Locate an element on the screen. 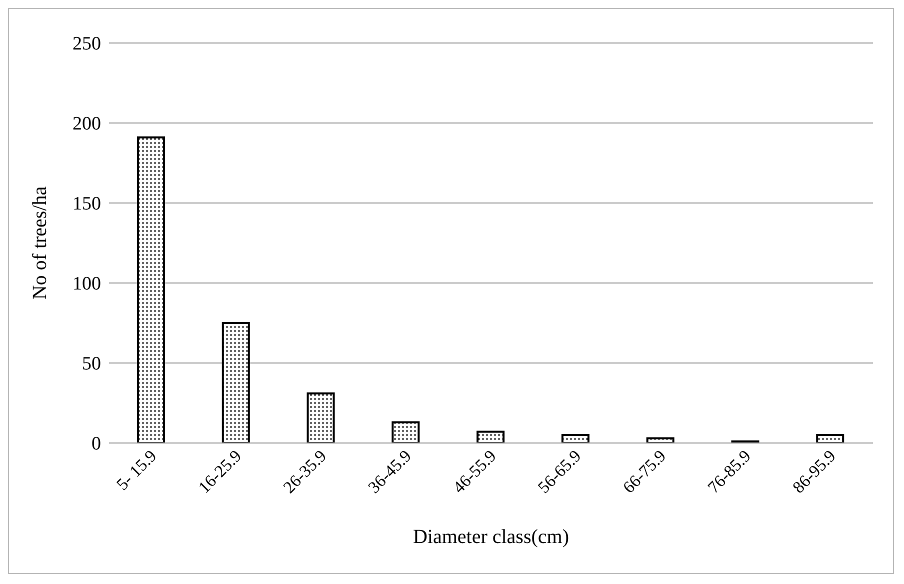 This screenshot has height=584, width=904. y-axis-title: No of trees/ha is located at coordinates (40, 243).